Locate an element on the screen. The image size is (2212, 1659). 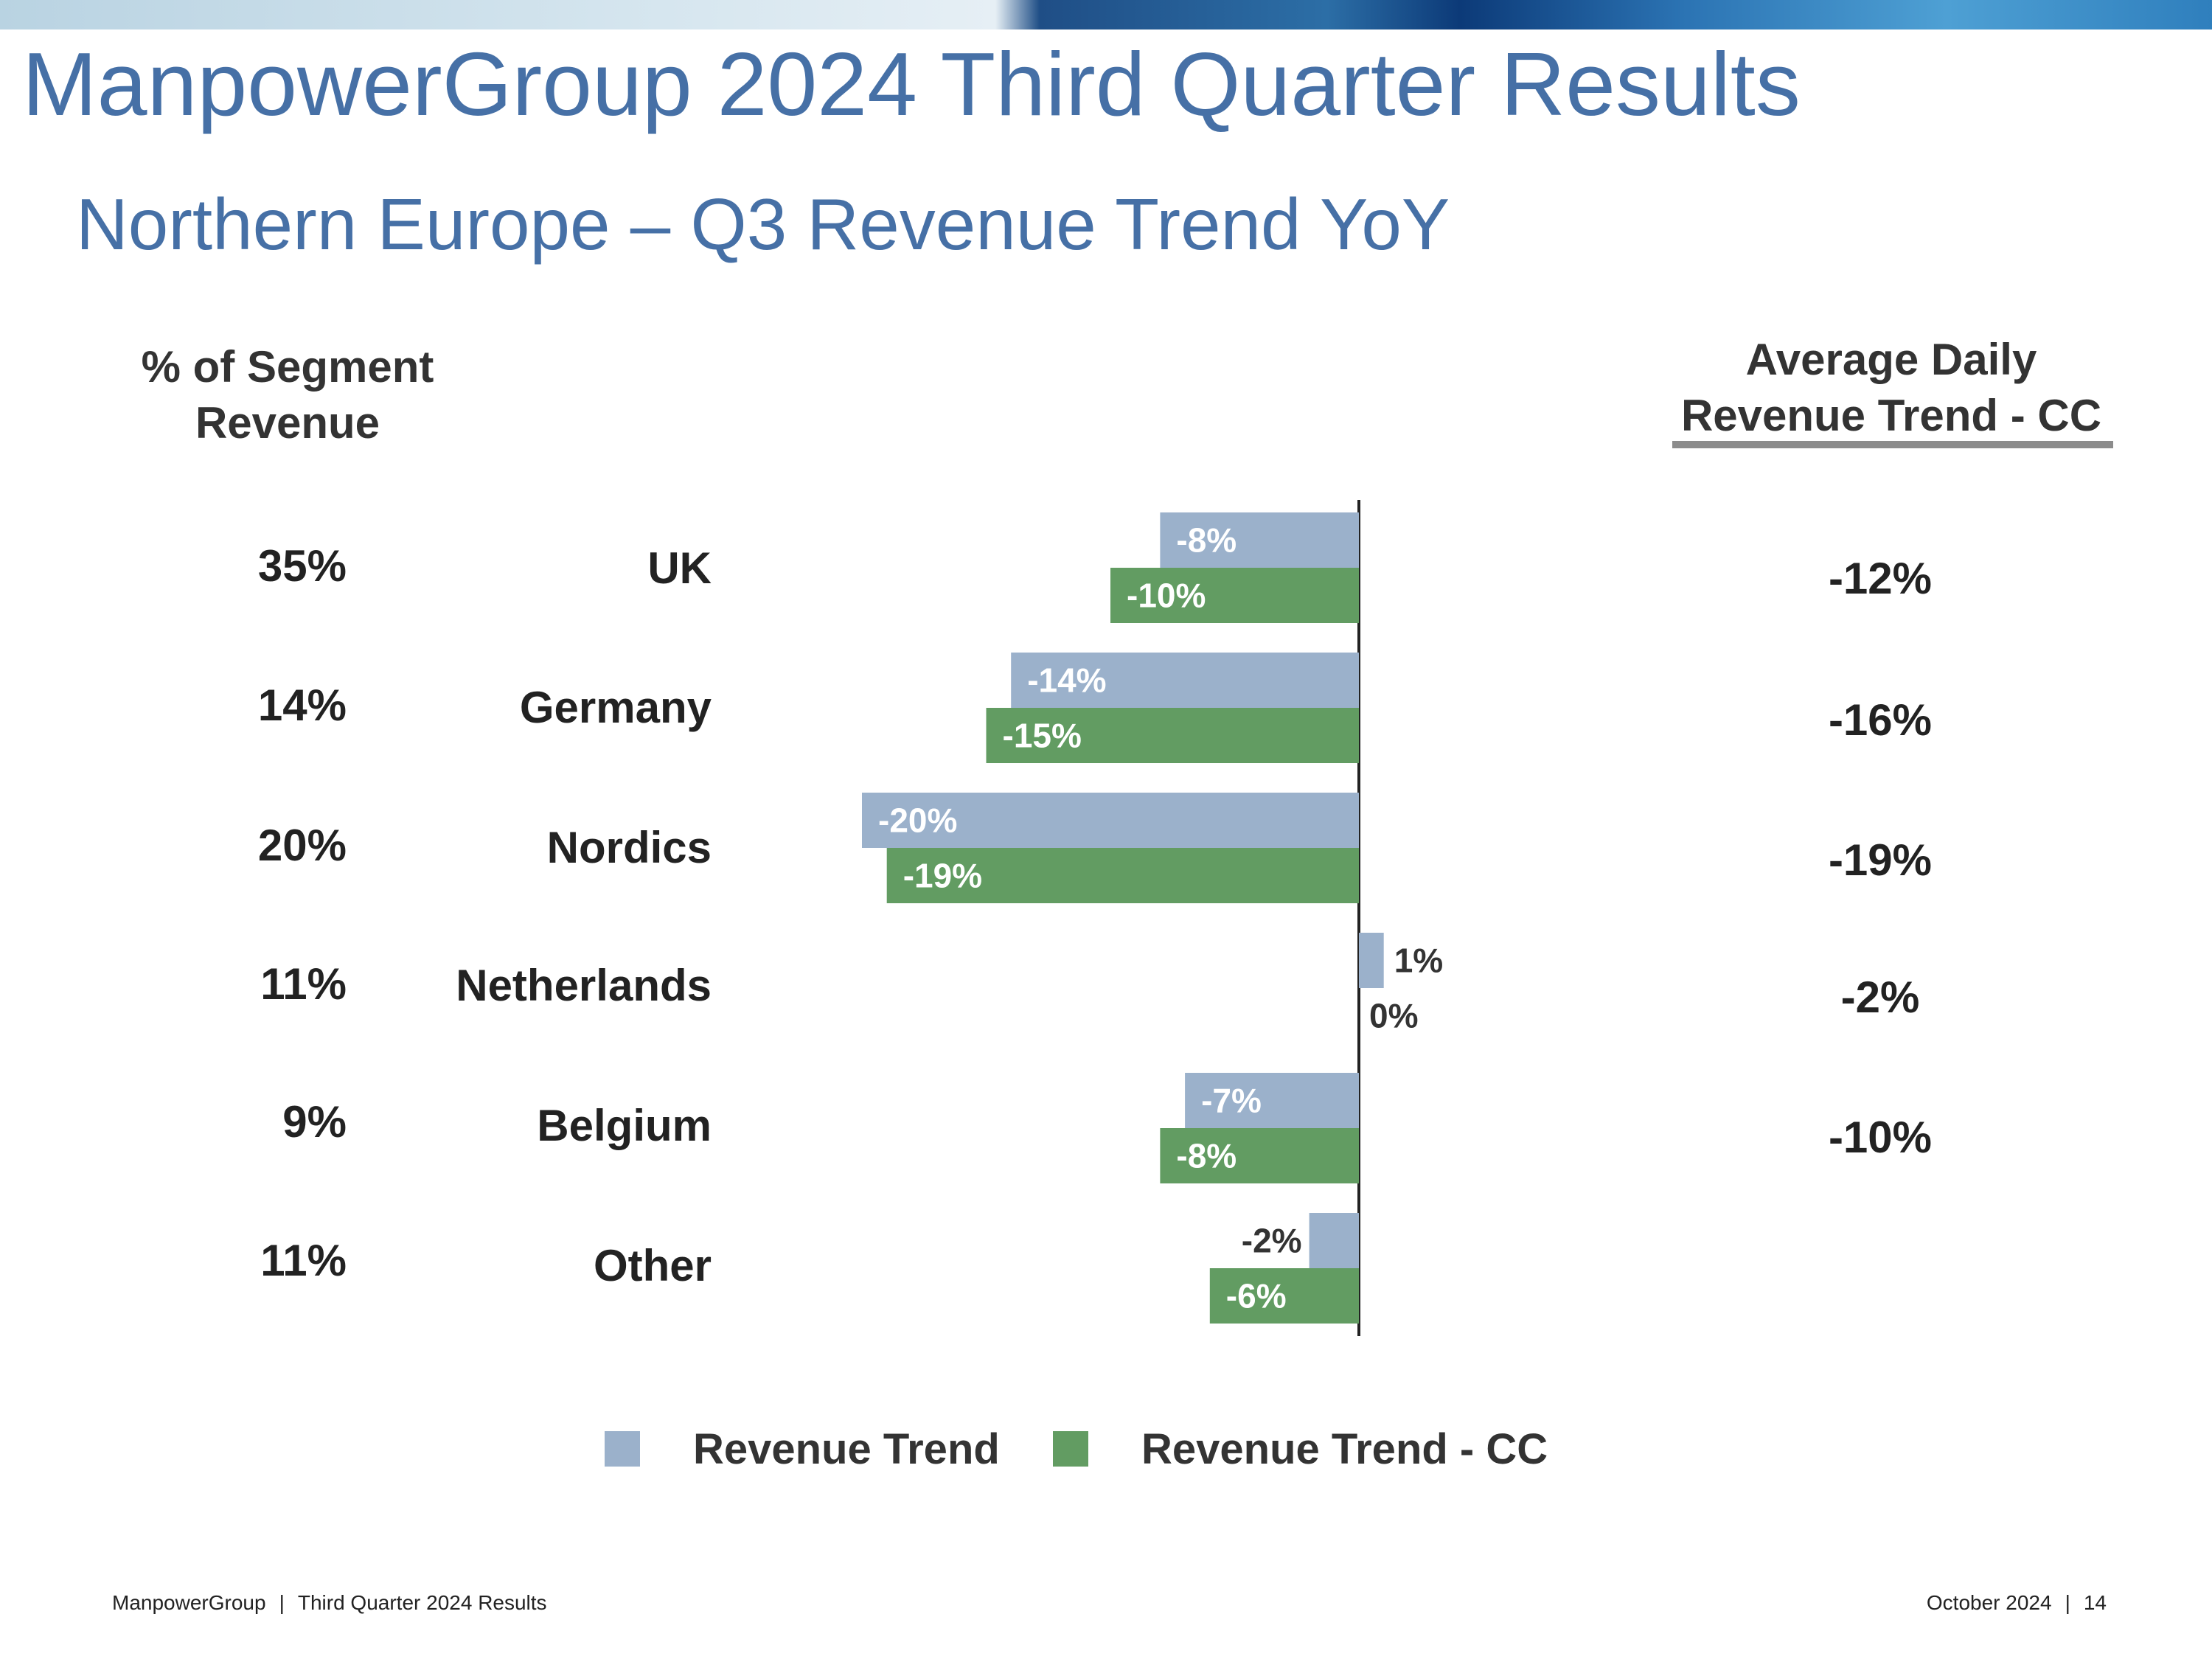
data-label-germany-revenue-trend-cc: -15% is located at coordinates (1042, 736).